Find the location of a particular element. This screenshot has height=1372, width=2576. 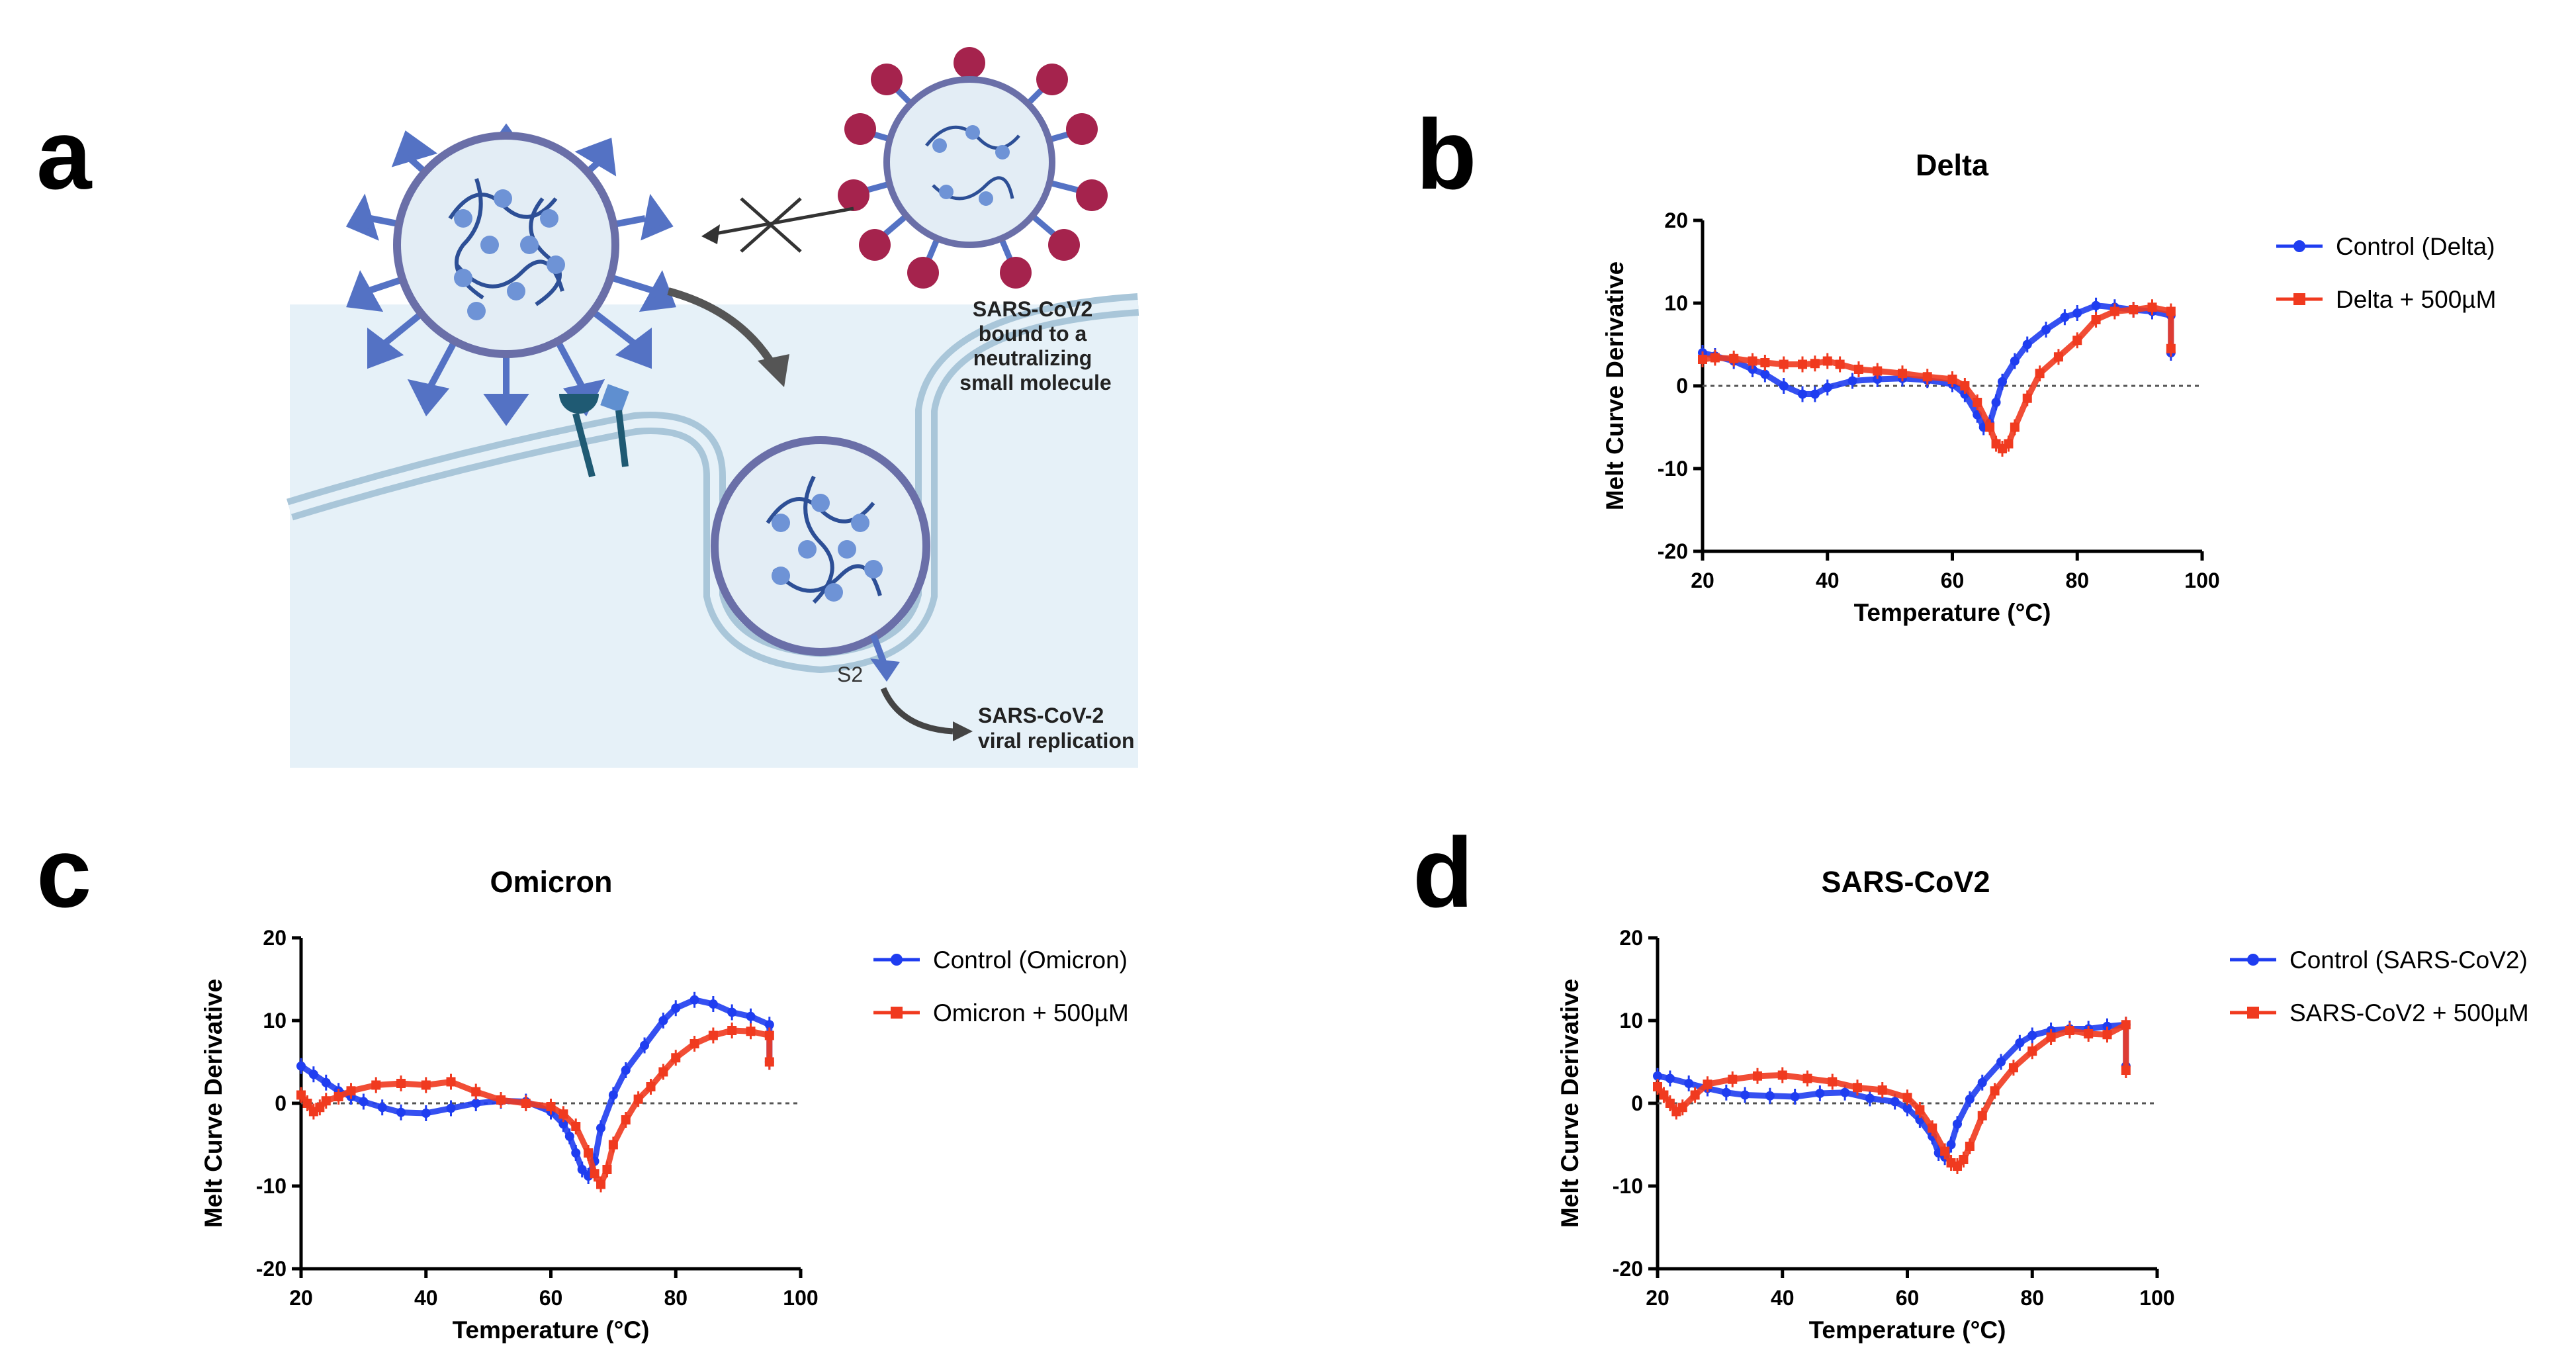

entry-arrow-head is located at coordinates (773, 370).